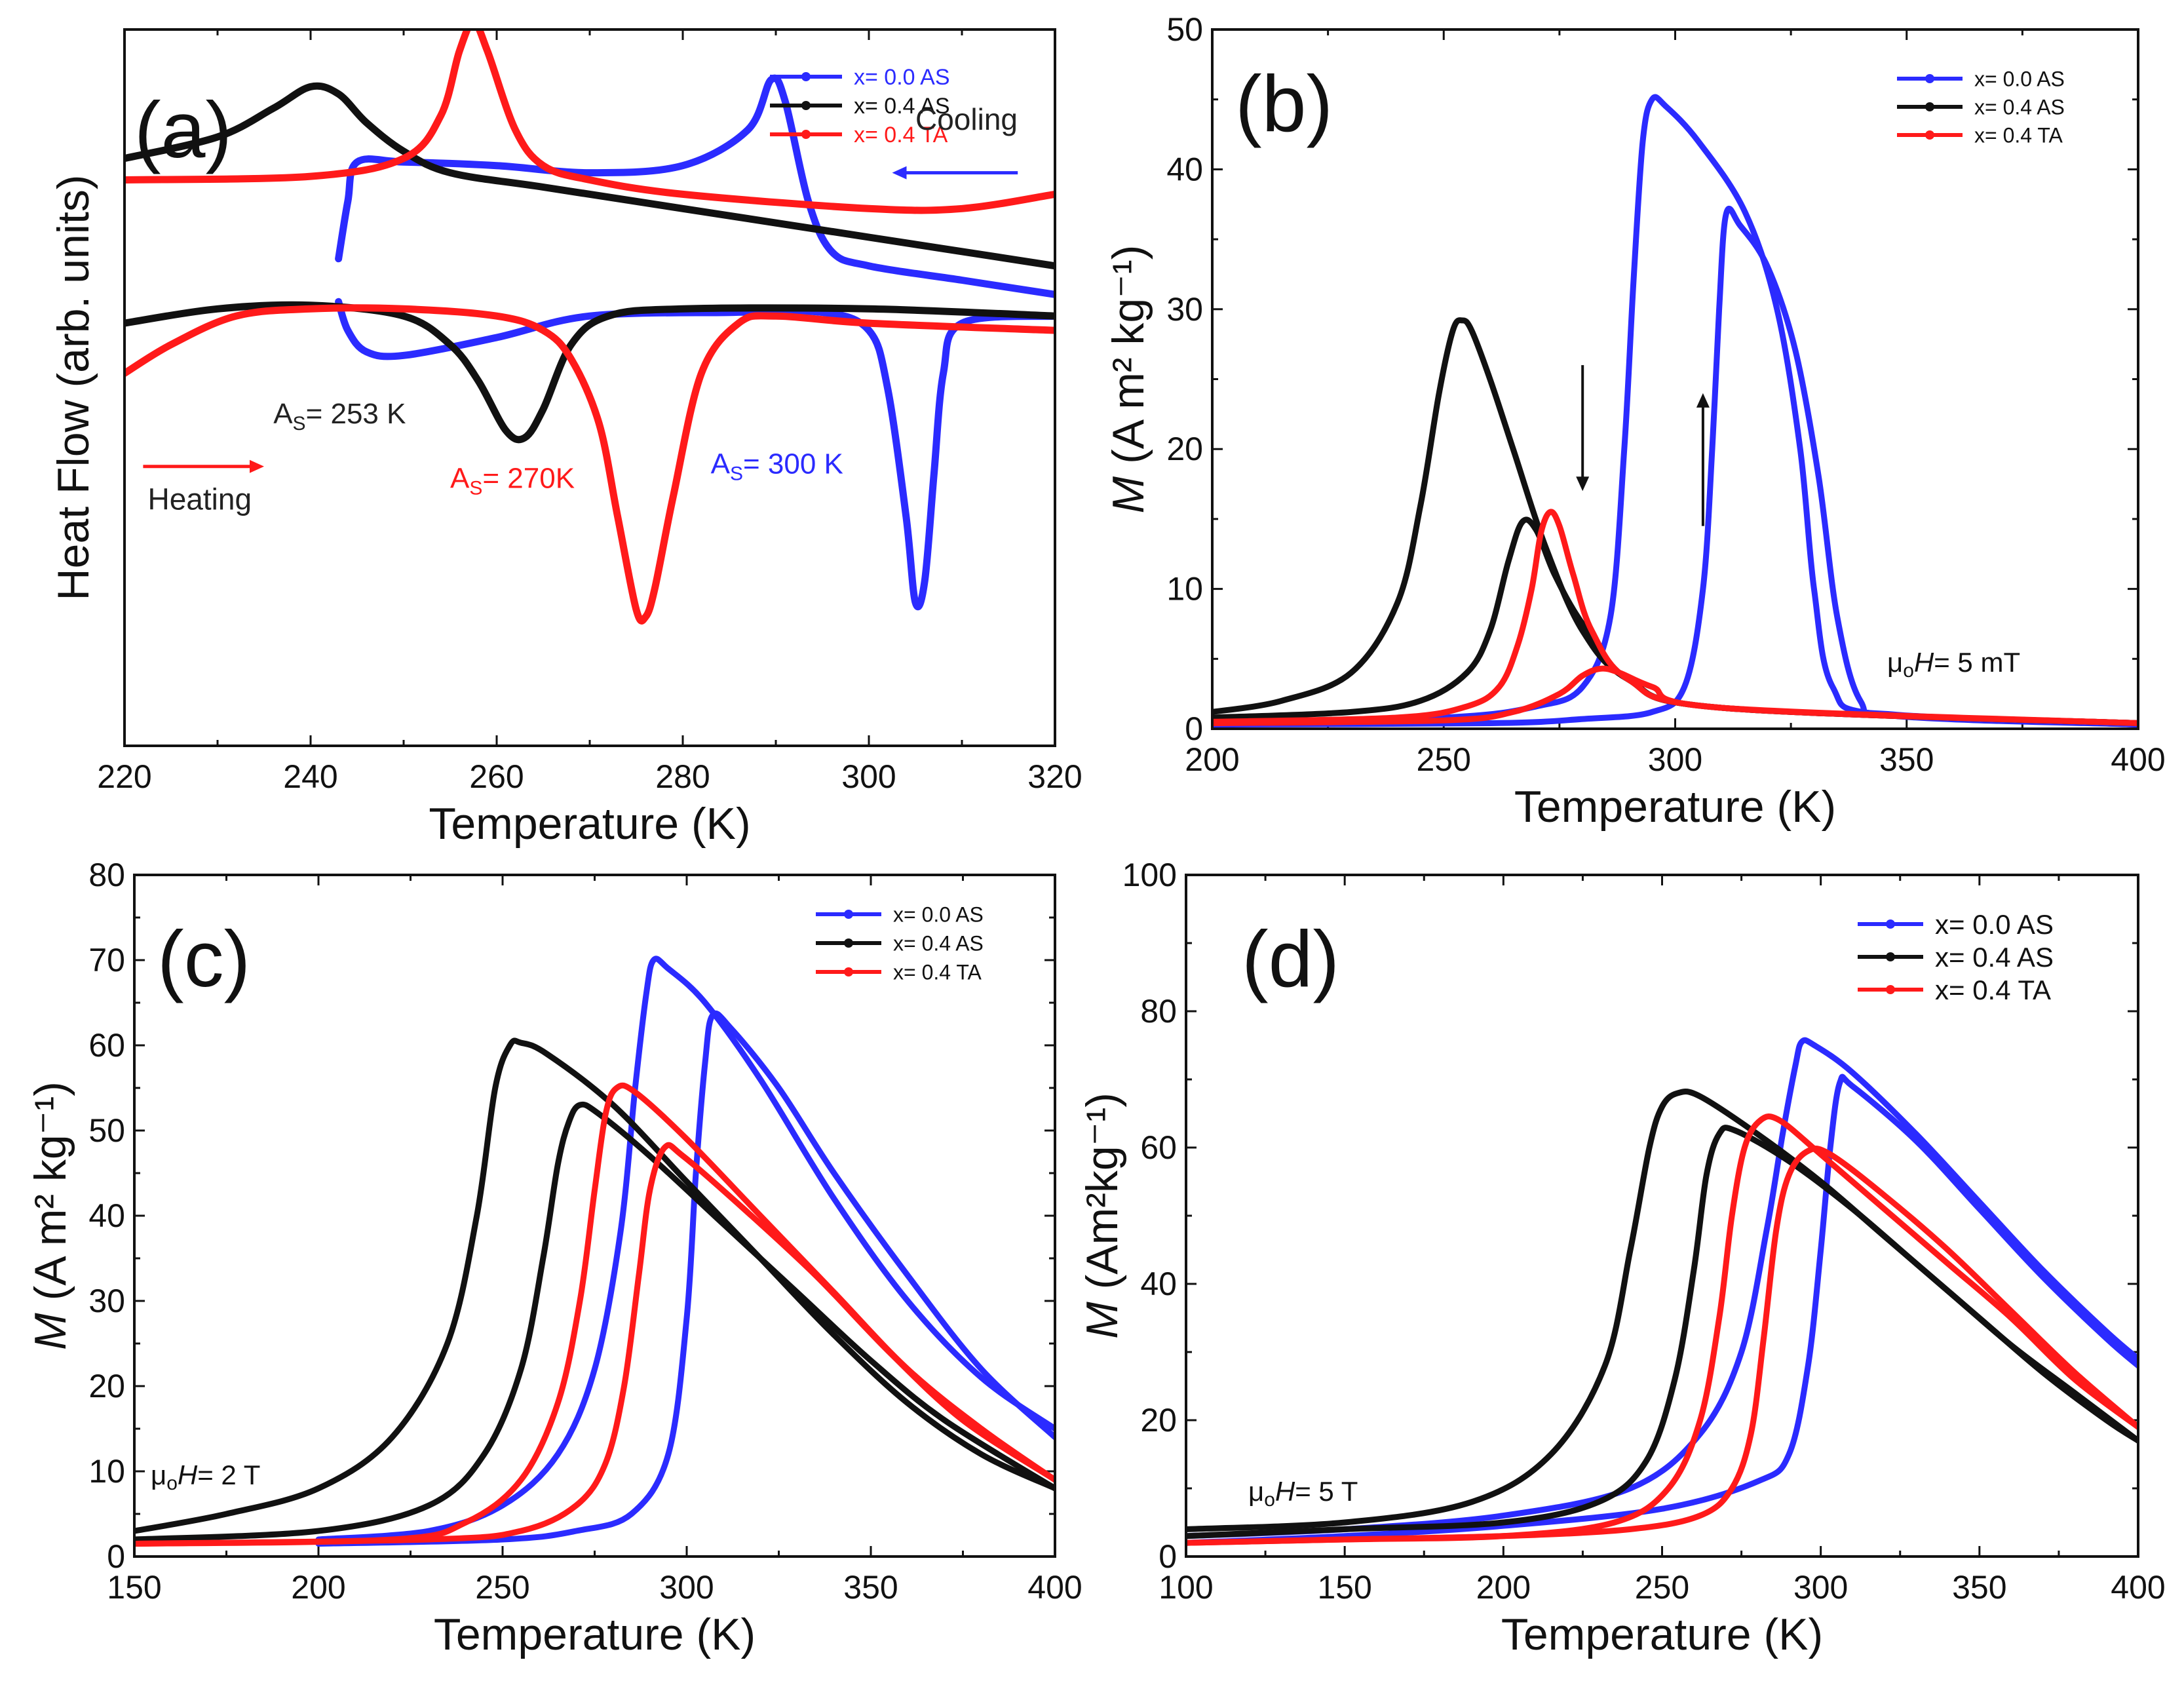 This screenshot has height=1702, width=2184. I want to click on y-tick-label: 70, so click(106, 960).